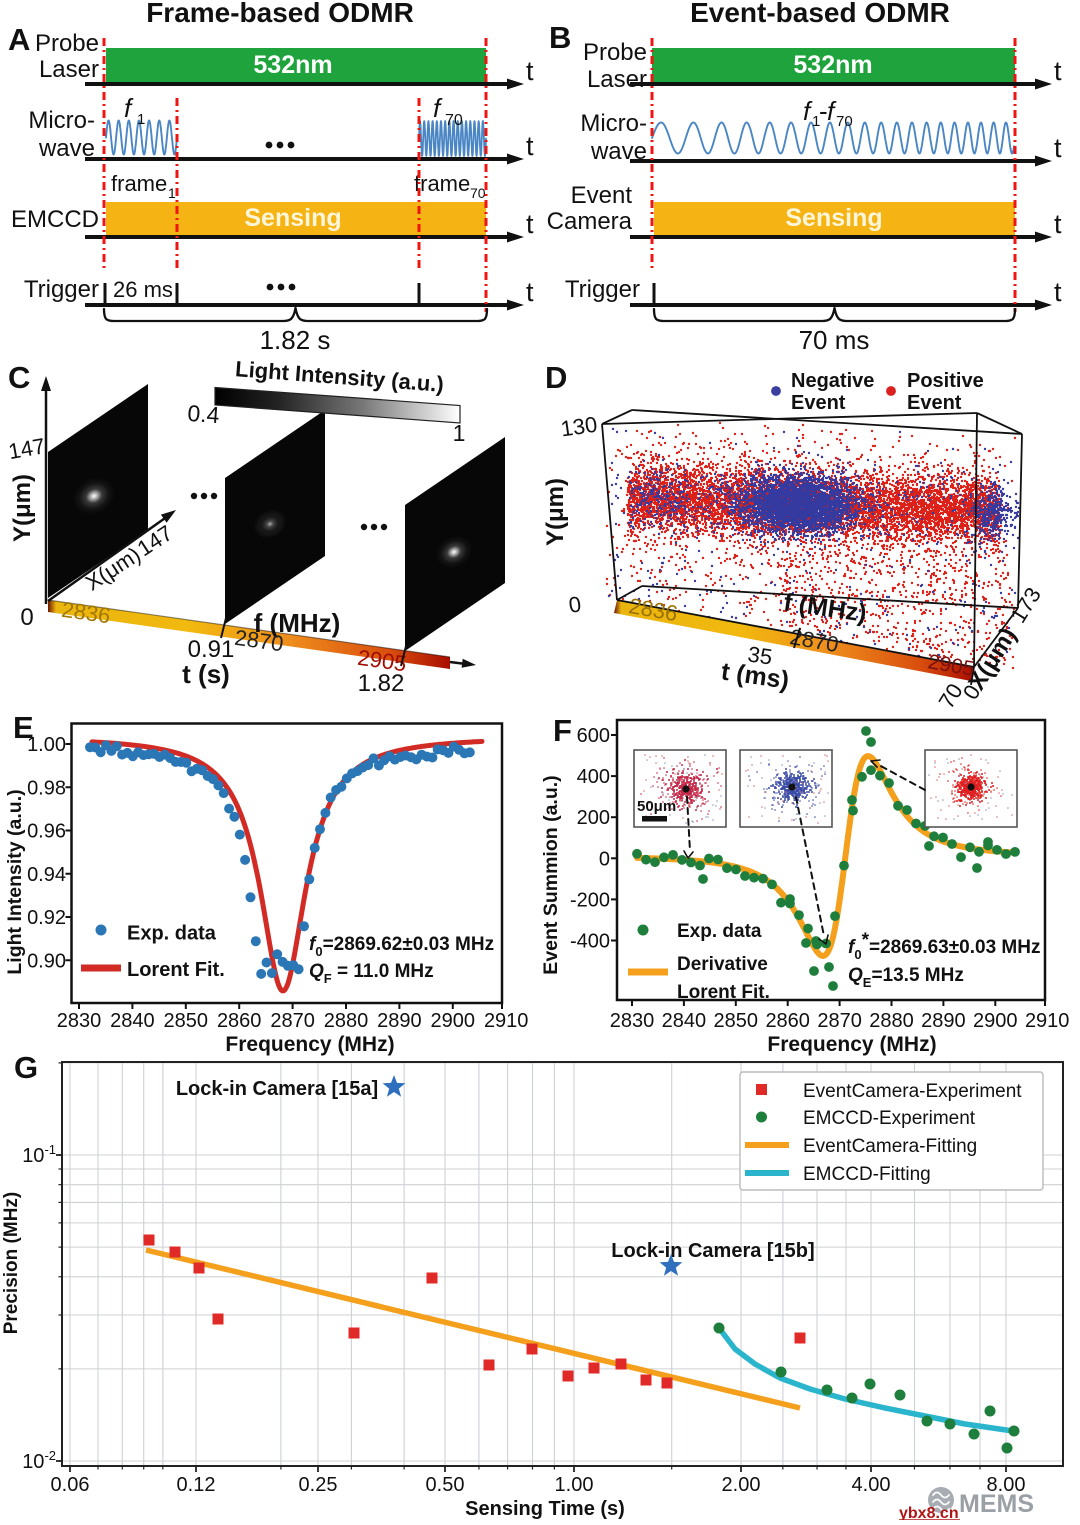 Image resolution: width=1080 pixels, height=1525 pixels. Describe the element at coordinates (574, 1485) in the screenshot. I see `svg-text: 1.00` at that location.